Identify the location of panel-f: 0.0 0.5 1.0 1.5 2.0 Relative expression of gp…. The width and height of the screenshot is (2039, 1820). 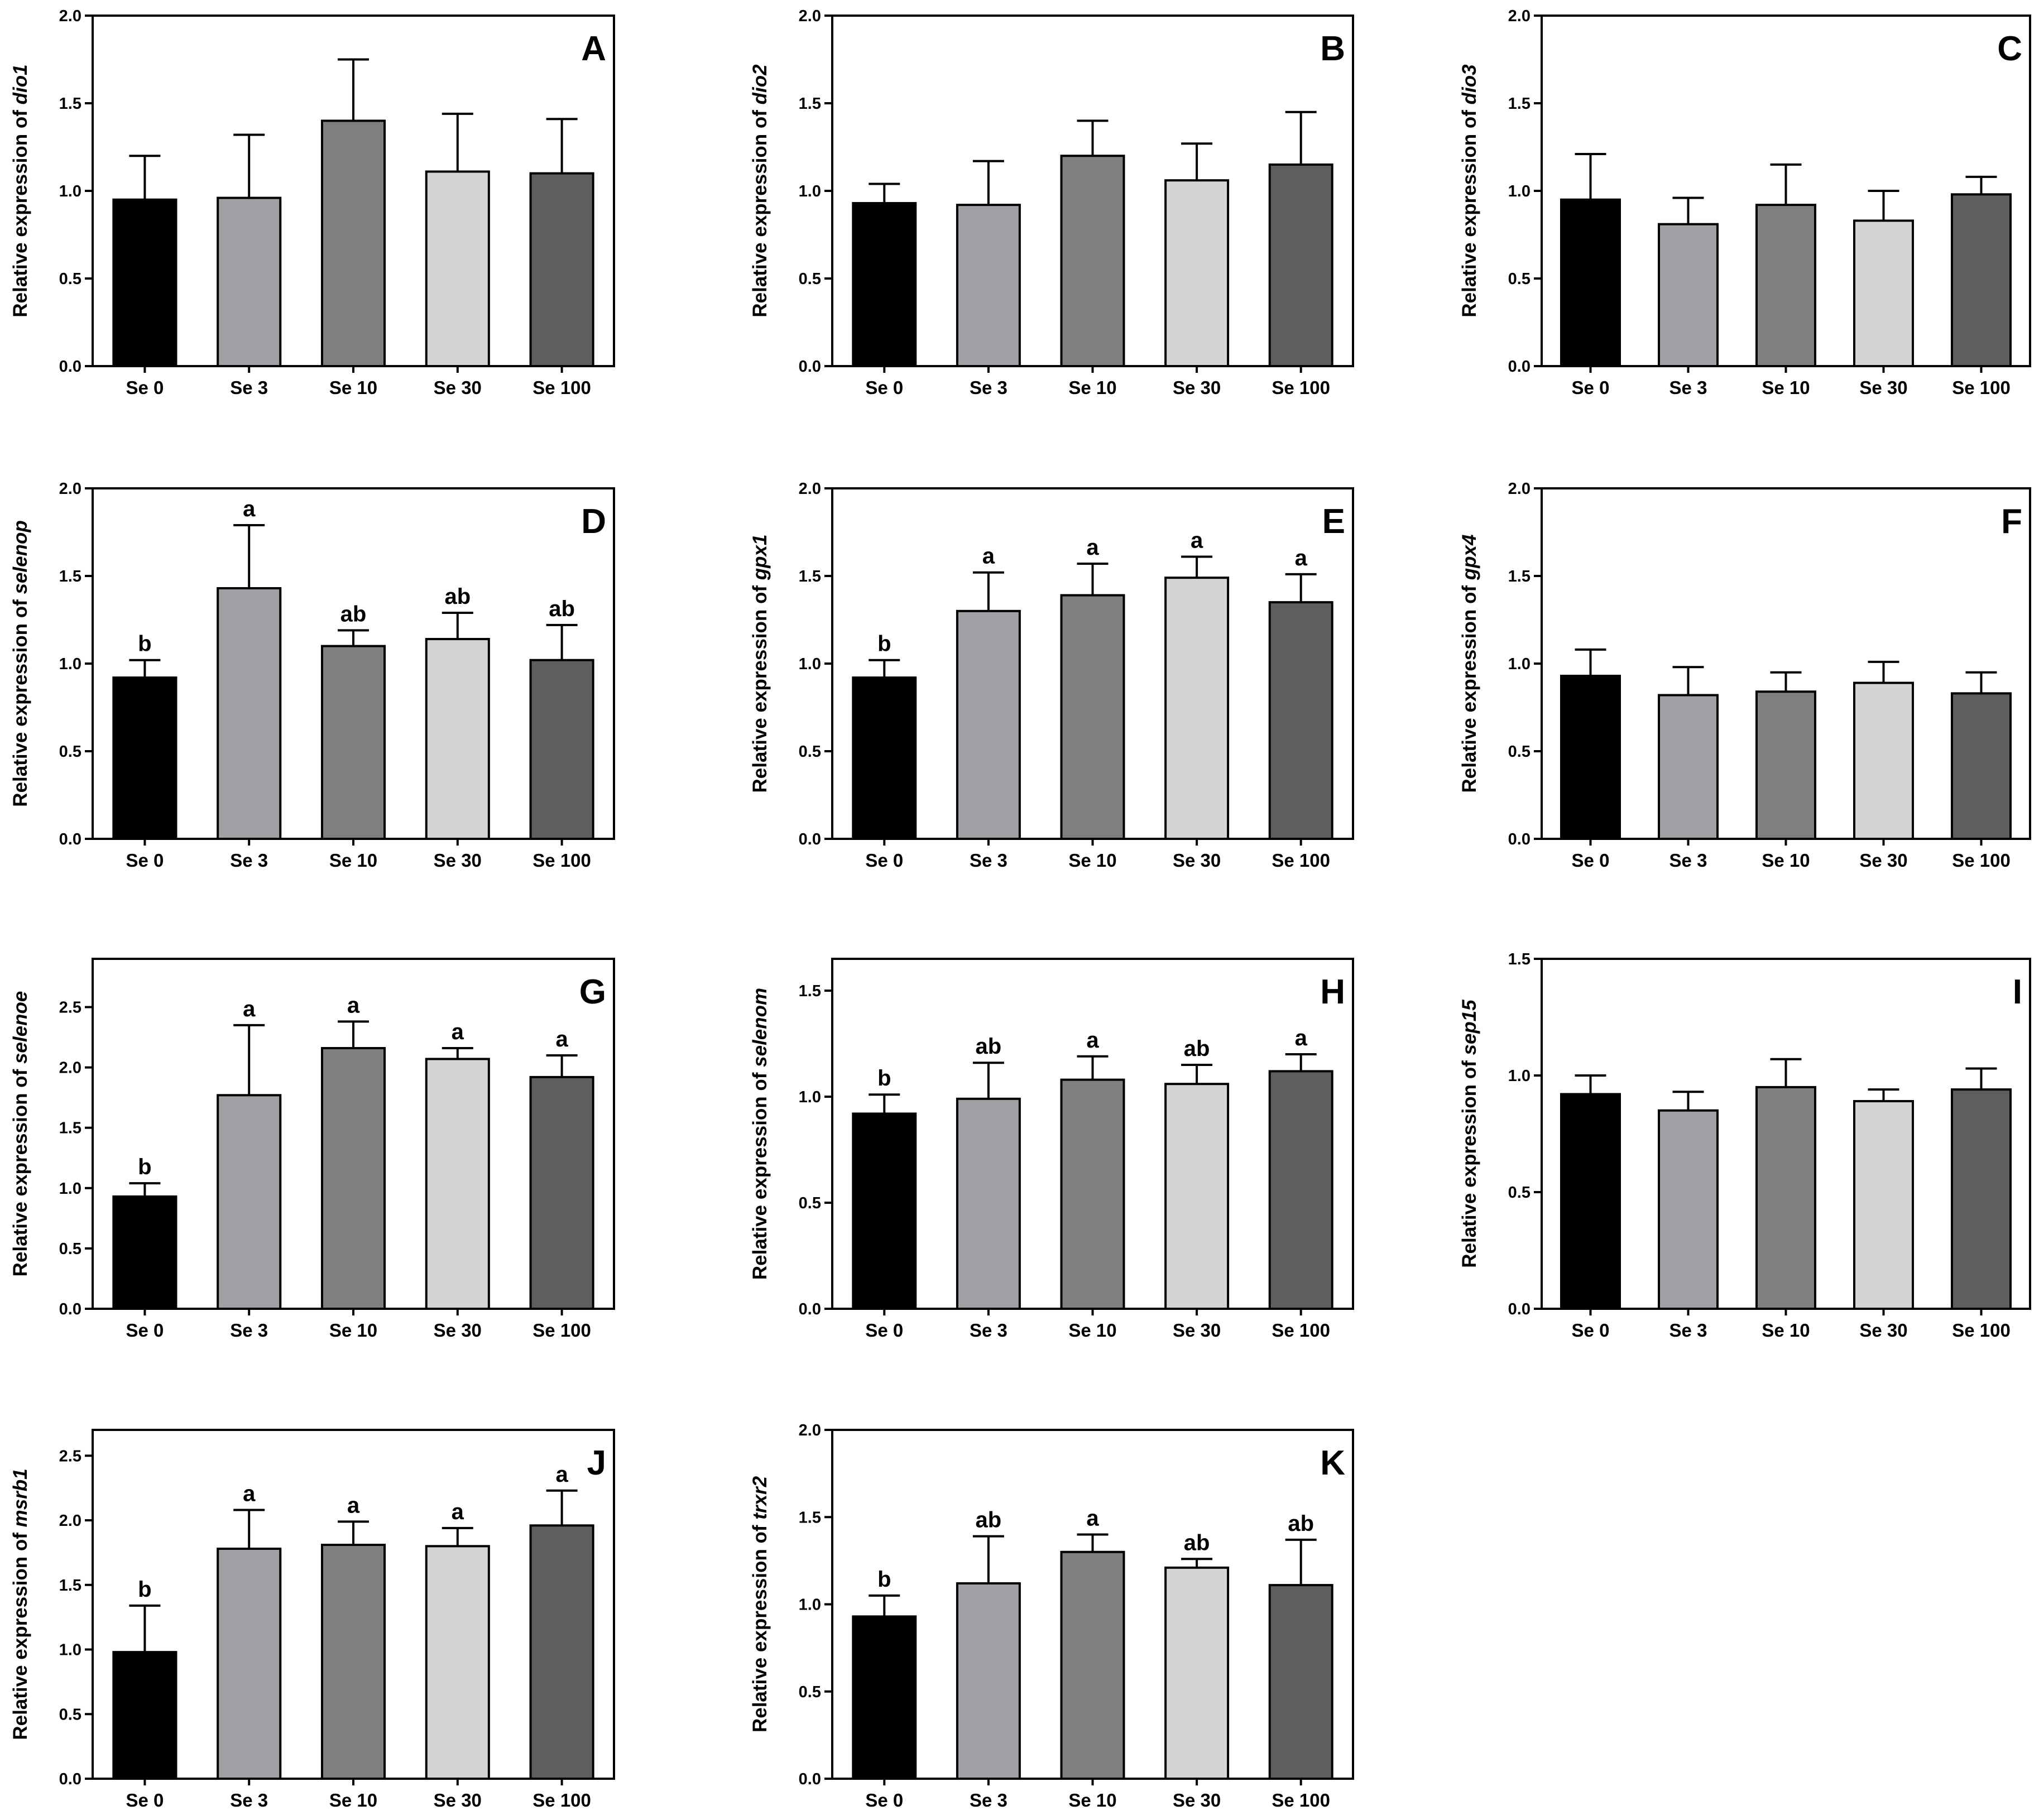
(1745, 676).